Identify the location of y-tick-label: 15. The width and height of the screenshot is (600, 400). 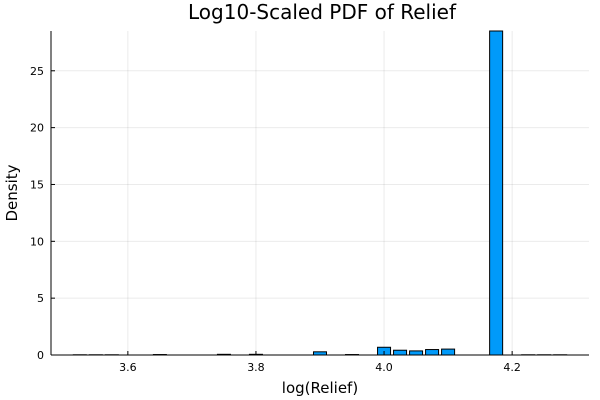
(37, 184).